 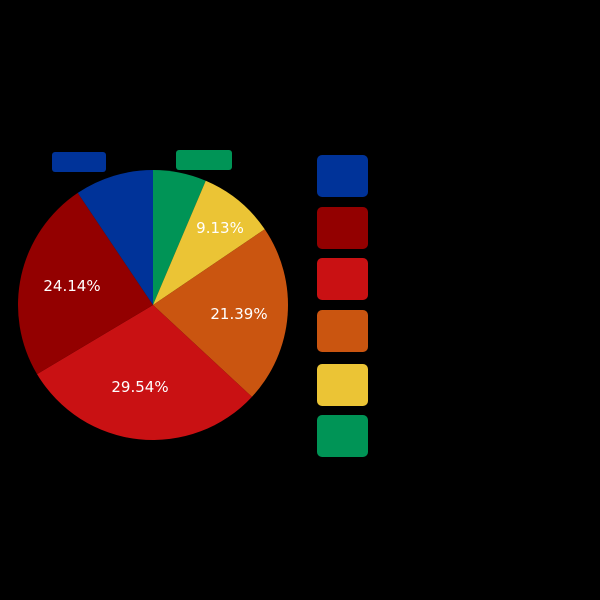 I want to click on slice-label-orange: 21.39%, so click(x=238, y=314).